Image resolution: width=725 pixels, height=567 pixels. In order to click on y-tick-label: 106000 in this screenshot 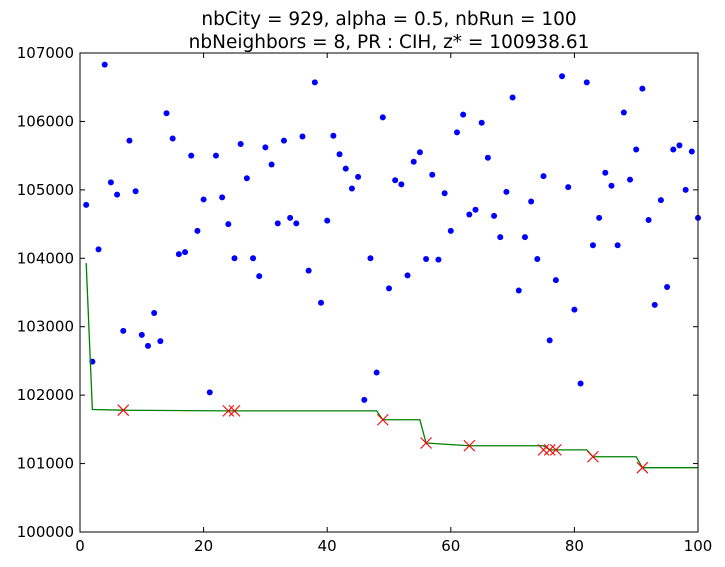, I will do `click(45, 121)`.